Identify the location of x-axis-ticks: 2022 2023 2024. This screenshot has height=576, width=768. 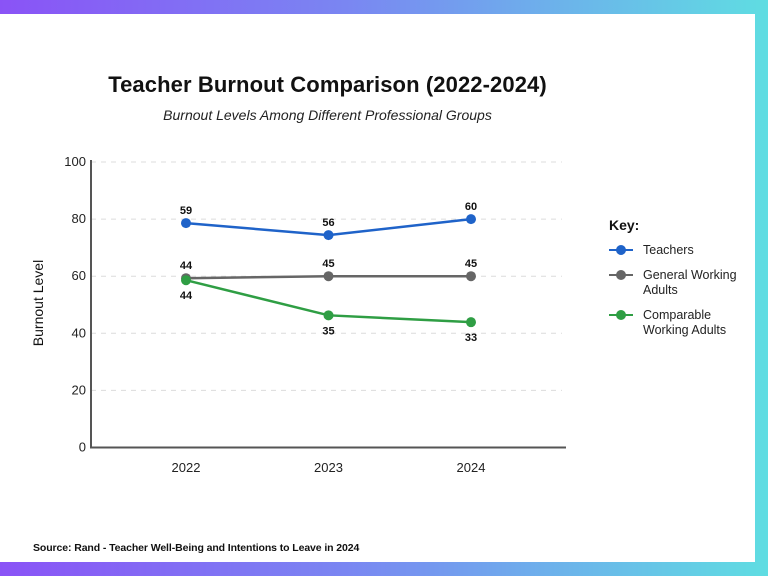
(329, 467).